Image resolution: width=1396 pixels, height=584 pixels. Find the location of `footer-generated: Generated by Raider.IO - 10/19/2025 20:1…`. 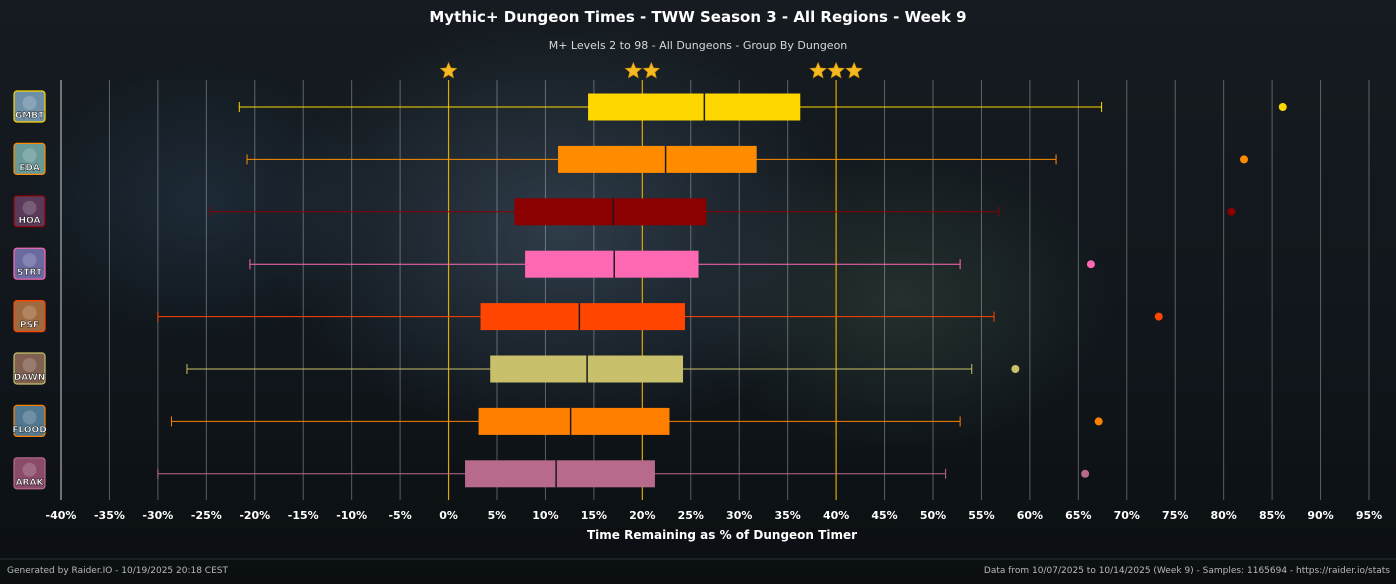

footer-generated: Generated by Raider.IO - 10/19/2025 20:1… is located at coordinates (117, 571).